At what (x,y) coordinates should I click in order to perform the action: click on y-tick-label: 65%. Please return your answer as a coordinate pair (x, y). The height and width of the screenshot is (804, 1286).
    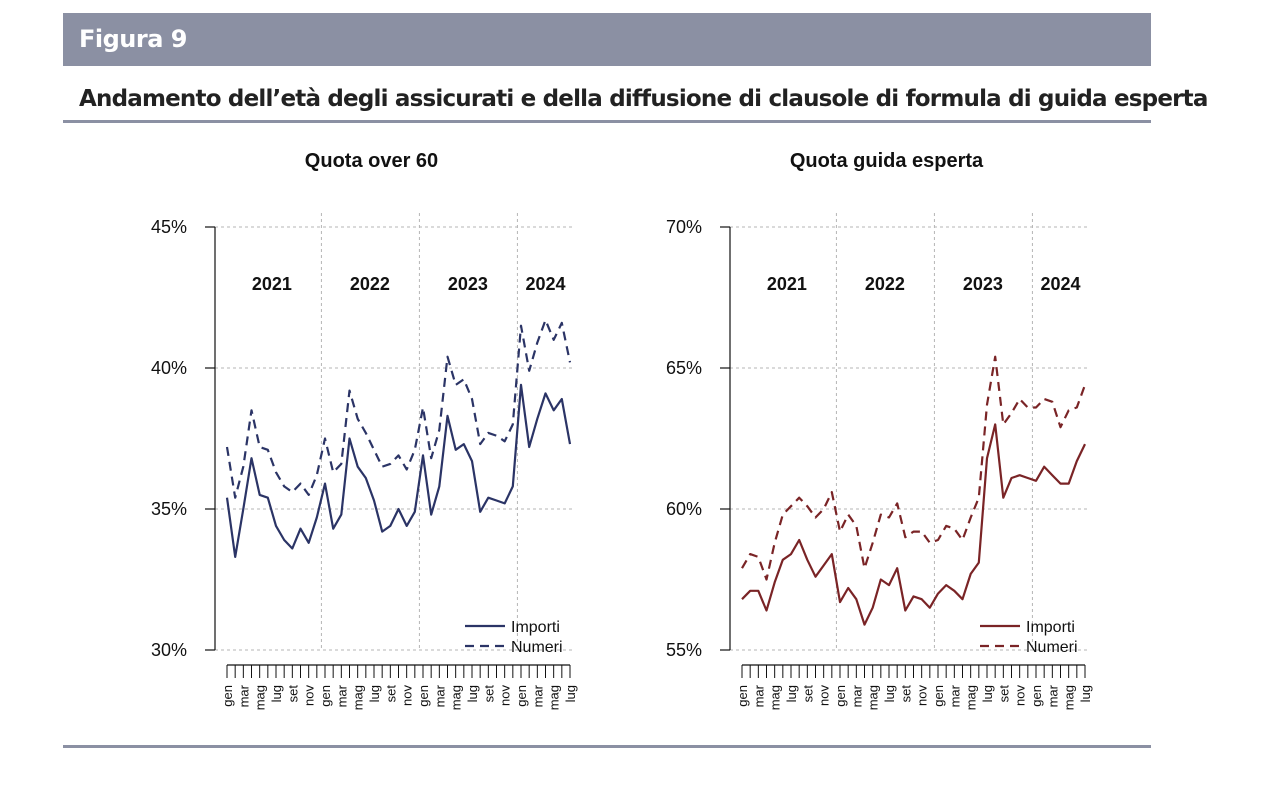
    Looking at the image, I should click on (684, 368).